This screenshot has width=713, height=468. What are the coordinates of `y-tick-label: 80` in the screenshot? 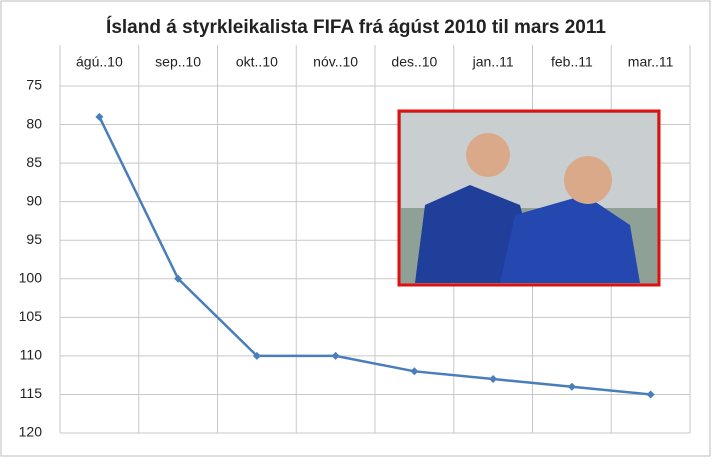 It's located at (34, 123).